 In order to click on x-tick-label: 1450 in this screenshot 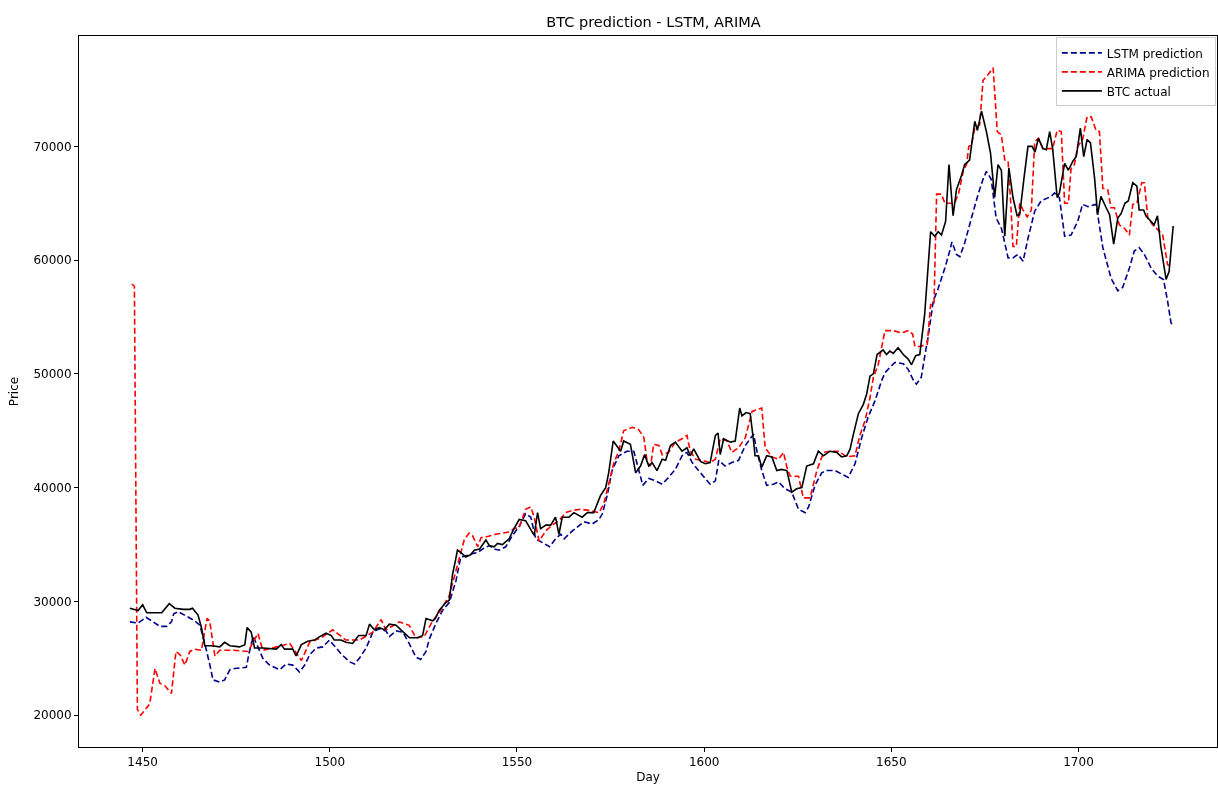, I will do `click(142, 762)`.